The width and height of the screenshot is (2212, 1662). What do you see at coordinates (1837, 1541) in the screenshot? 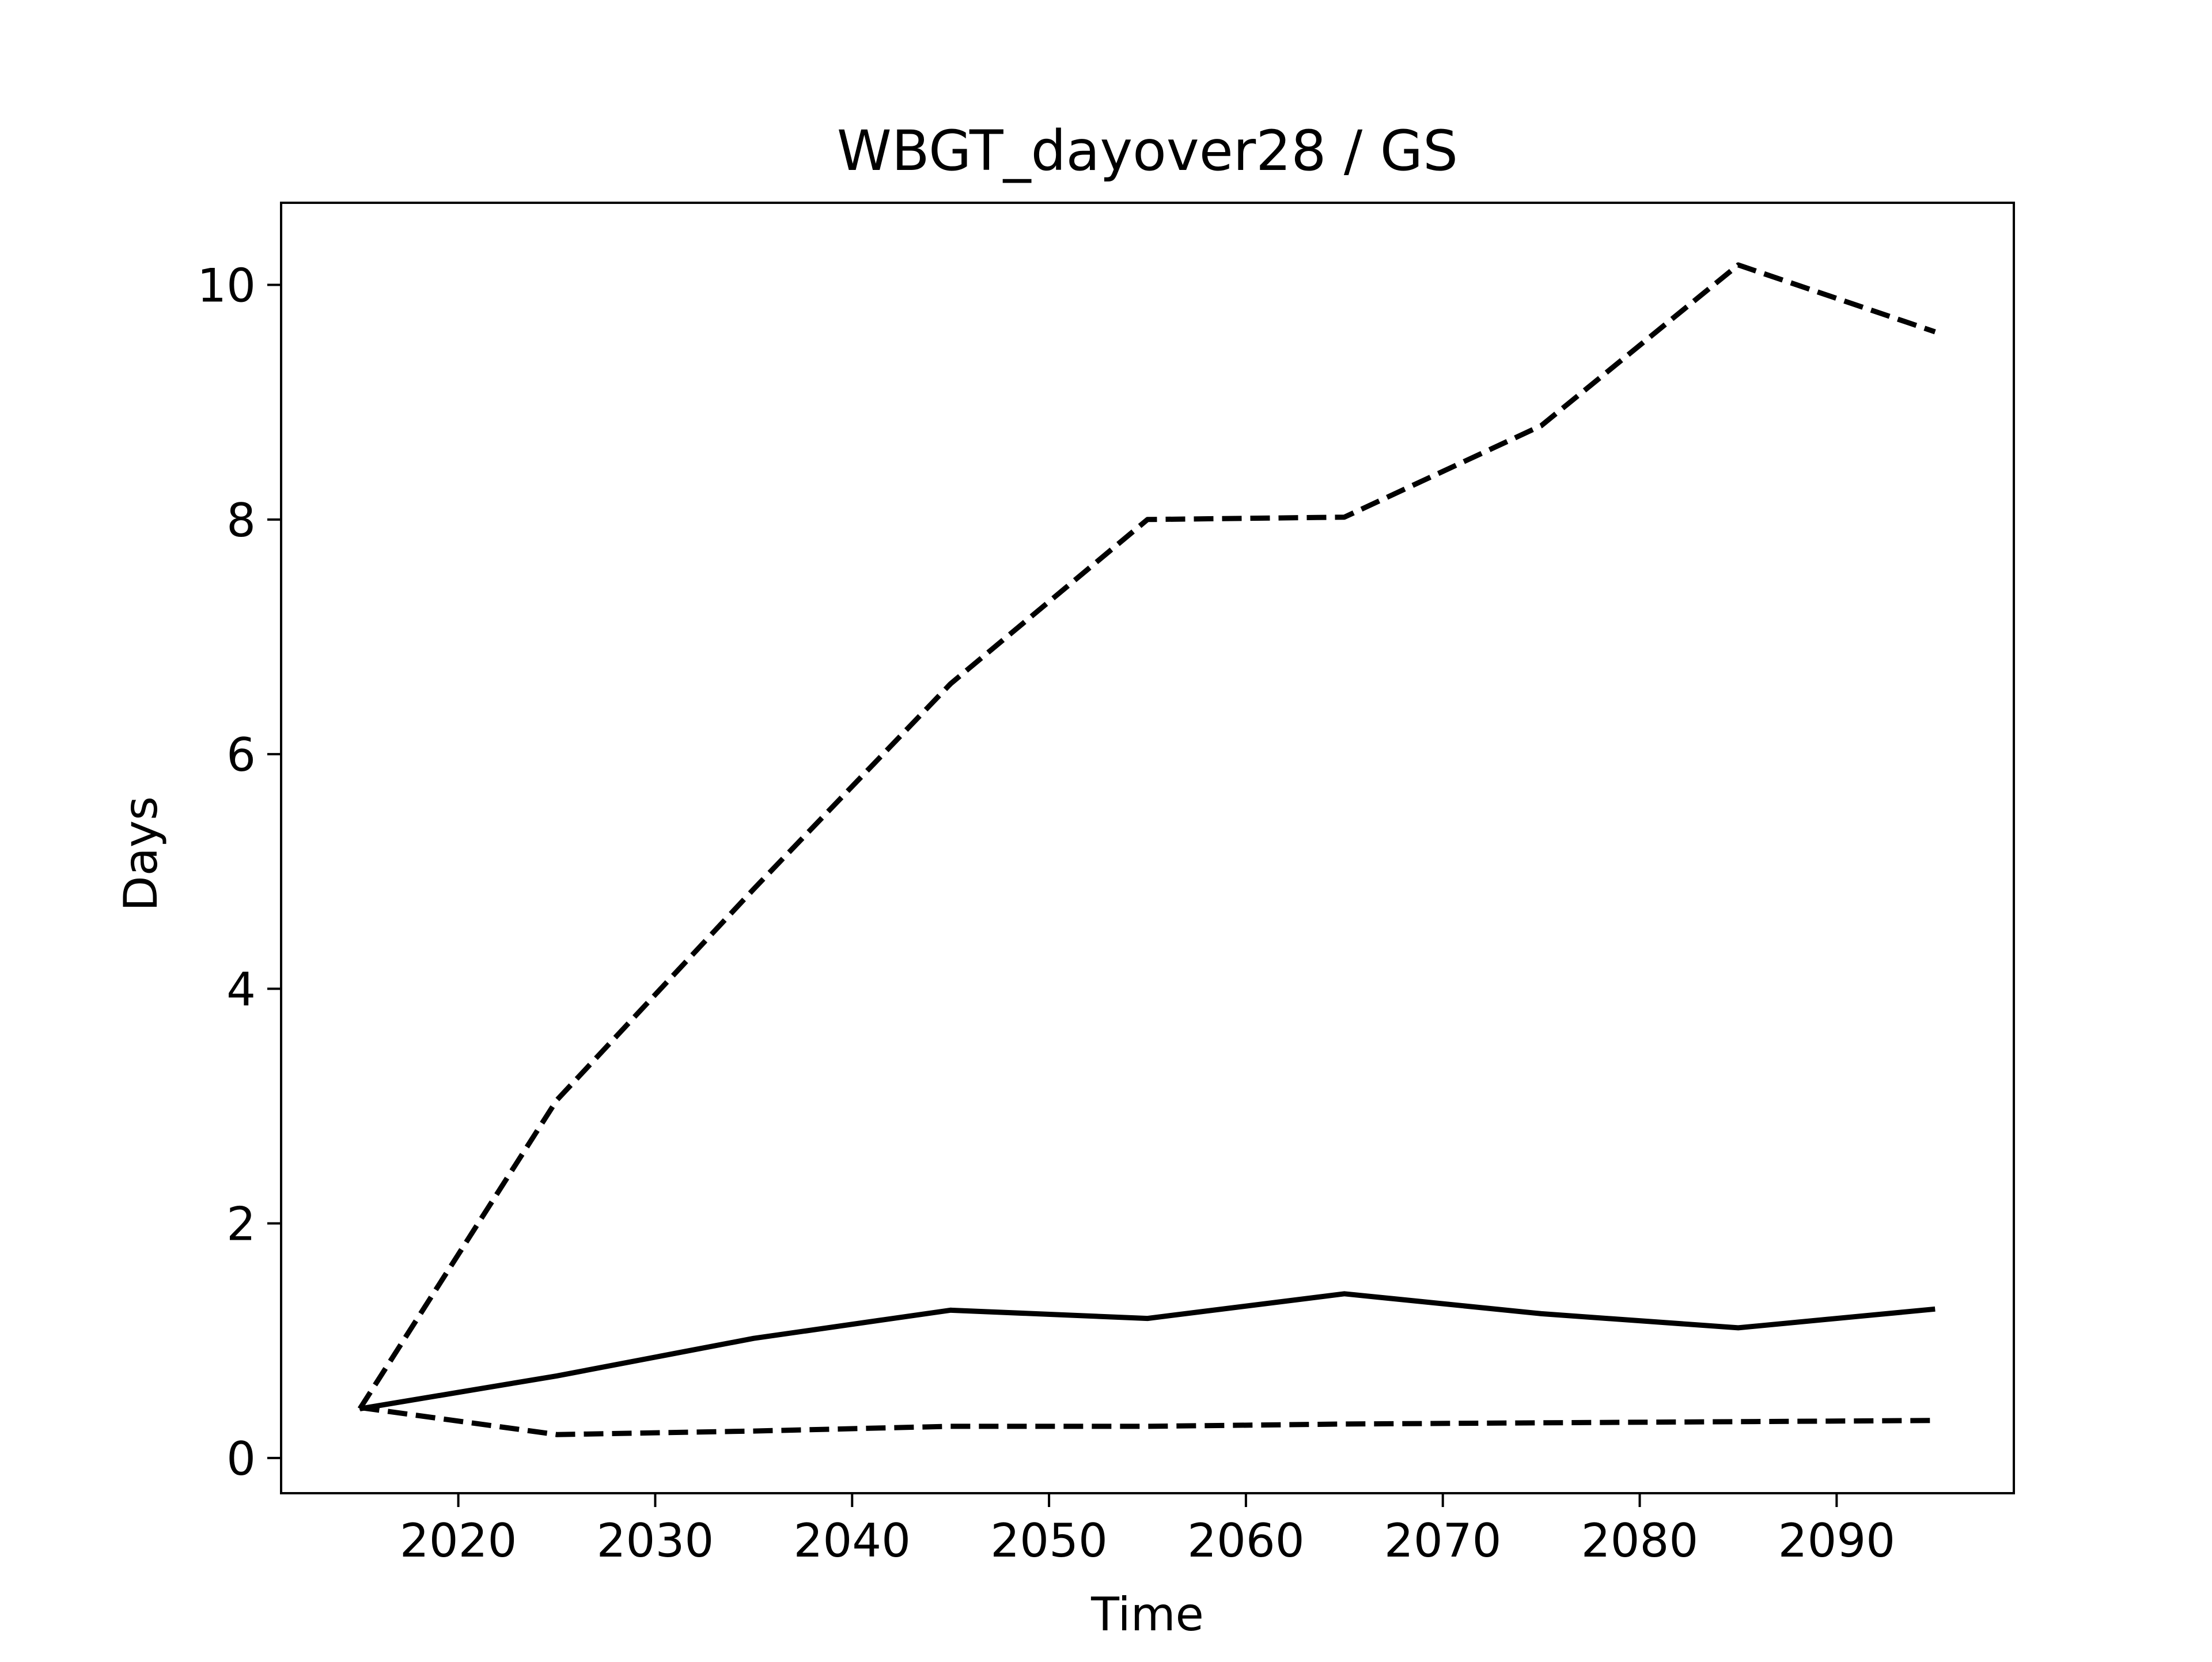
I see `x-tick-label-2090: 2090` at bounding box center [1837, 1541].